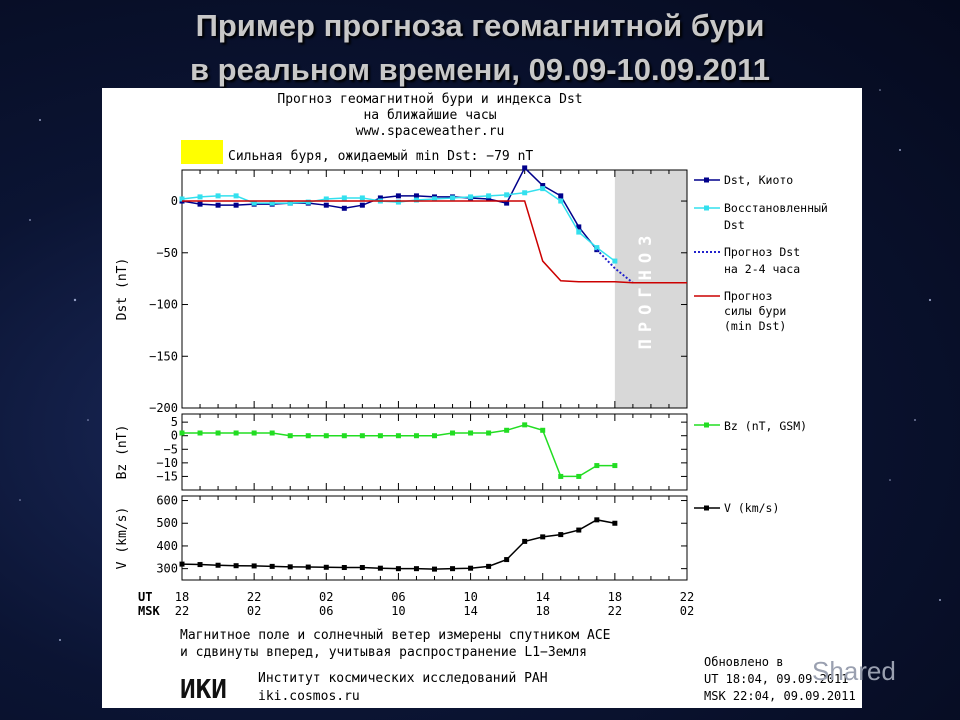  I want to click on legend-v-label: V (km/s), so click(751, 508).